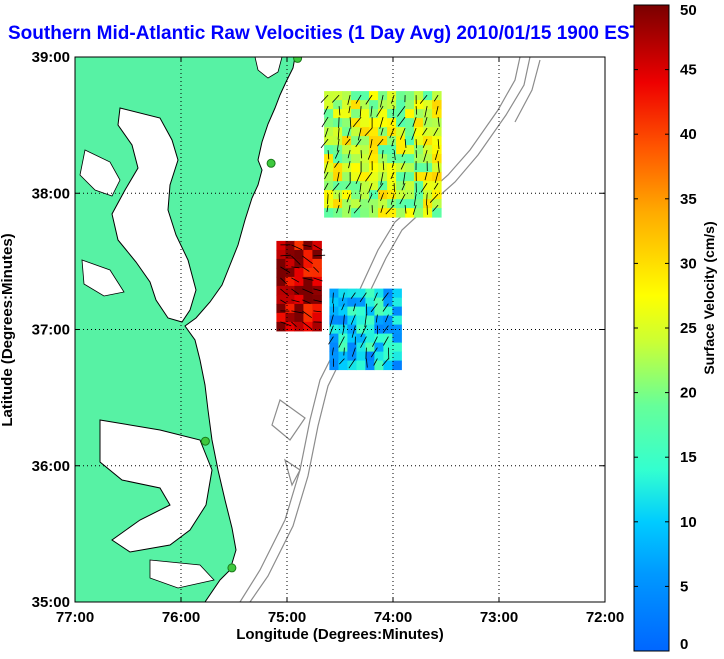 Image resolution: width=724 pixels, height=659 pixels. Describe the element at coordinates (688, 263) in the screenshot. I see `colorbar-tick-label: 30` at that location.